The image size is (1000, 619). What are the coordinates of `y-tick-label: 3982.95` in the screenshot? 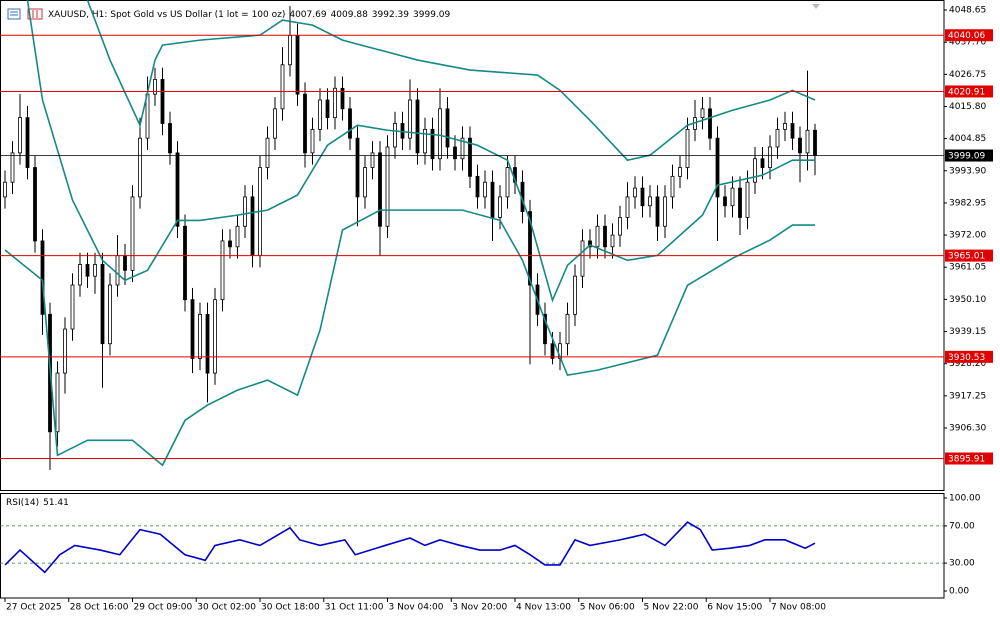 It's located at (967, 203).